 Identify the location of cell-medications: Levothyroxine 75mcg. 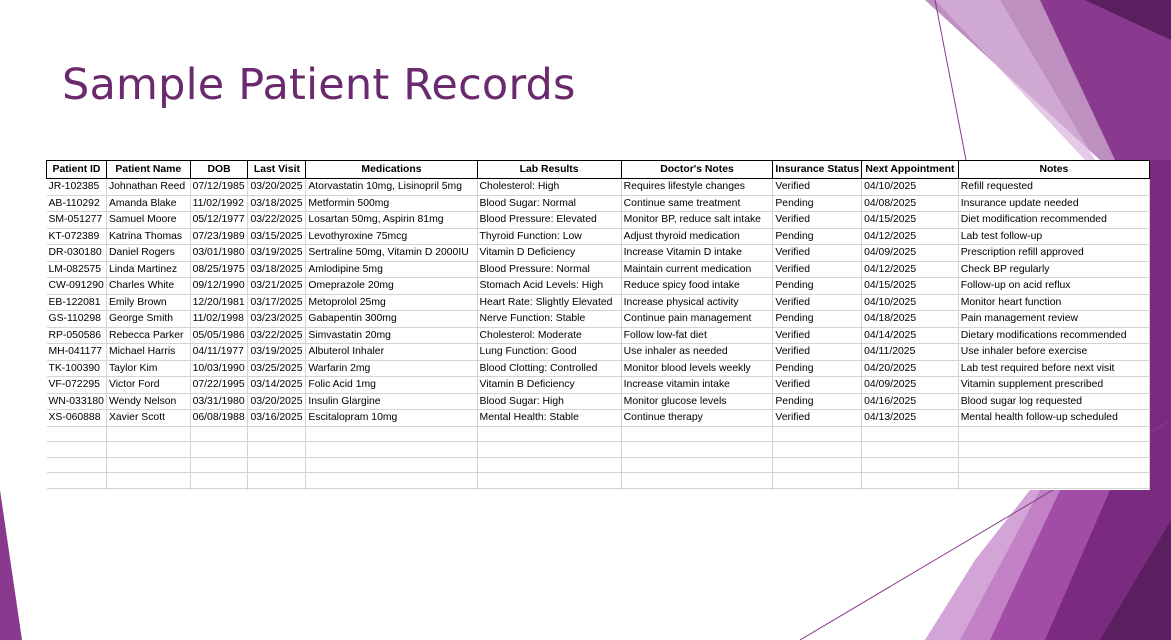
(391, 236).